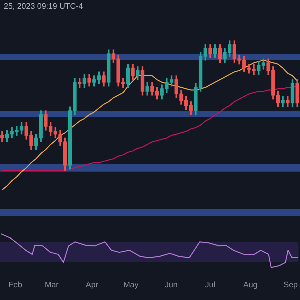  I want to click on x-tick-label: Mar, so click(52, 285).